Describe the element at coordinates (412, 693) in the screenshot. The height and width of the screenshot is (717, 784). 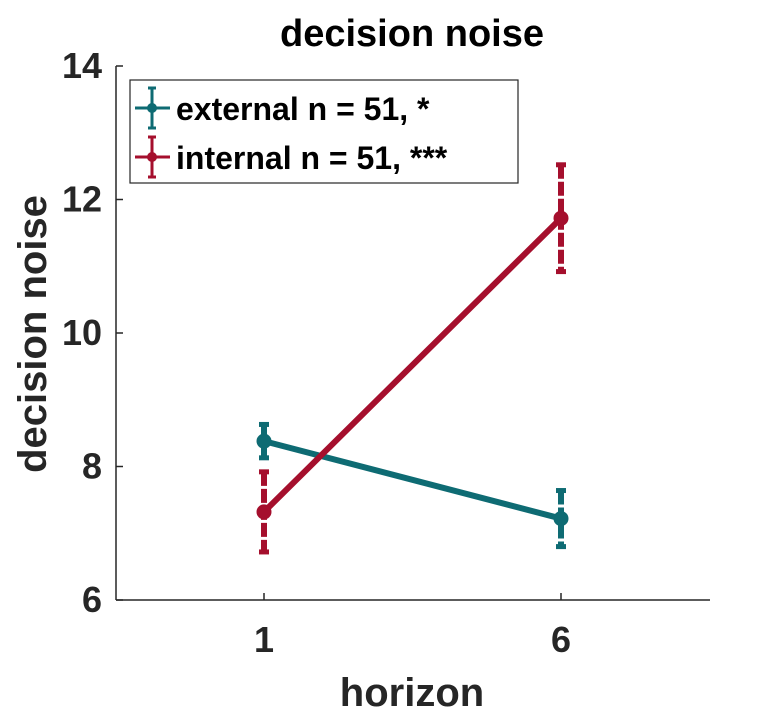
I see `x-axis-label: horizon` at that location.